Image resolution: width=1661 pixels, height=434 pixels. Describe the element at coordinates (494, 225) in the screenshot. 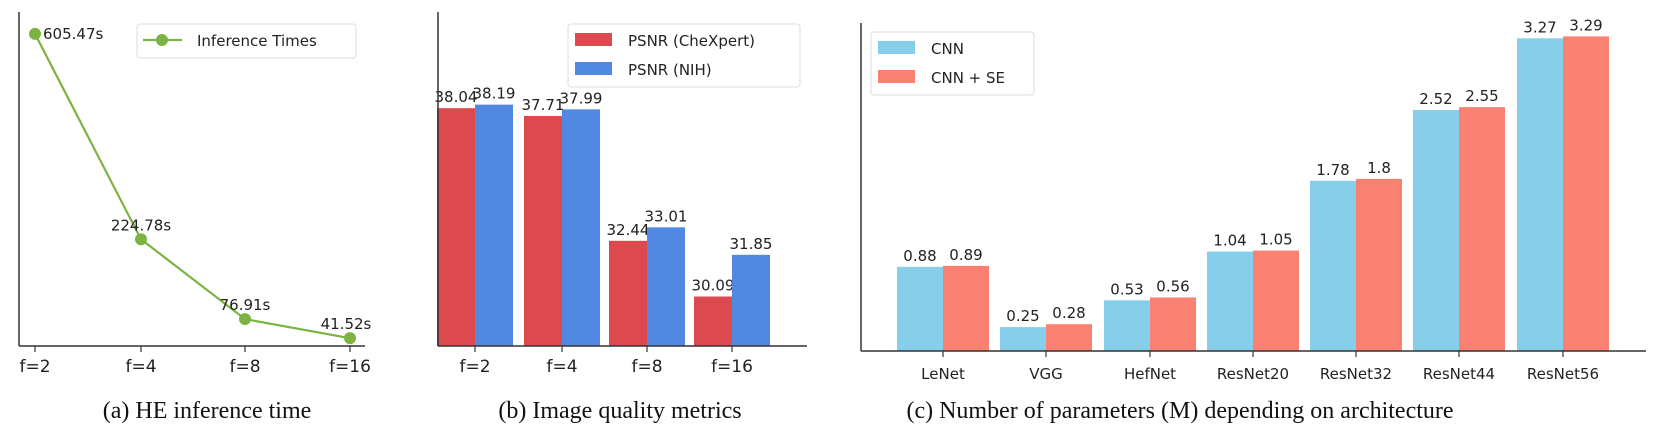

I see `bar-psnr-nih--0` at that location.